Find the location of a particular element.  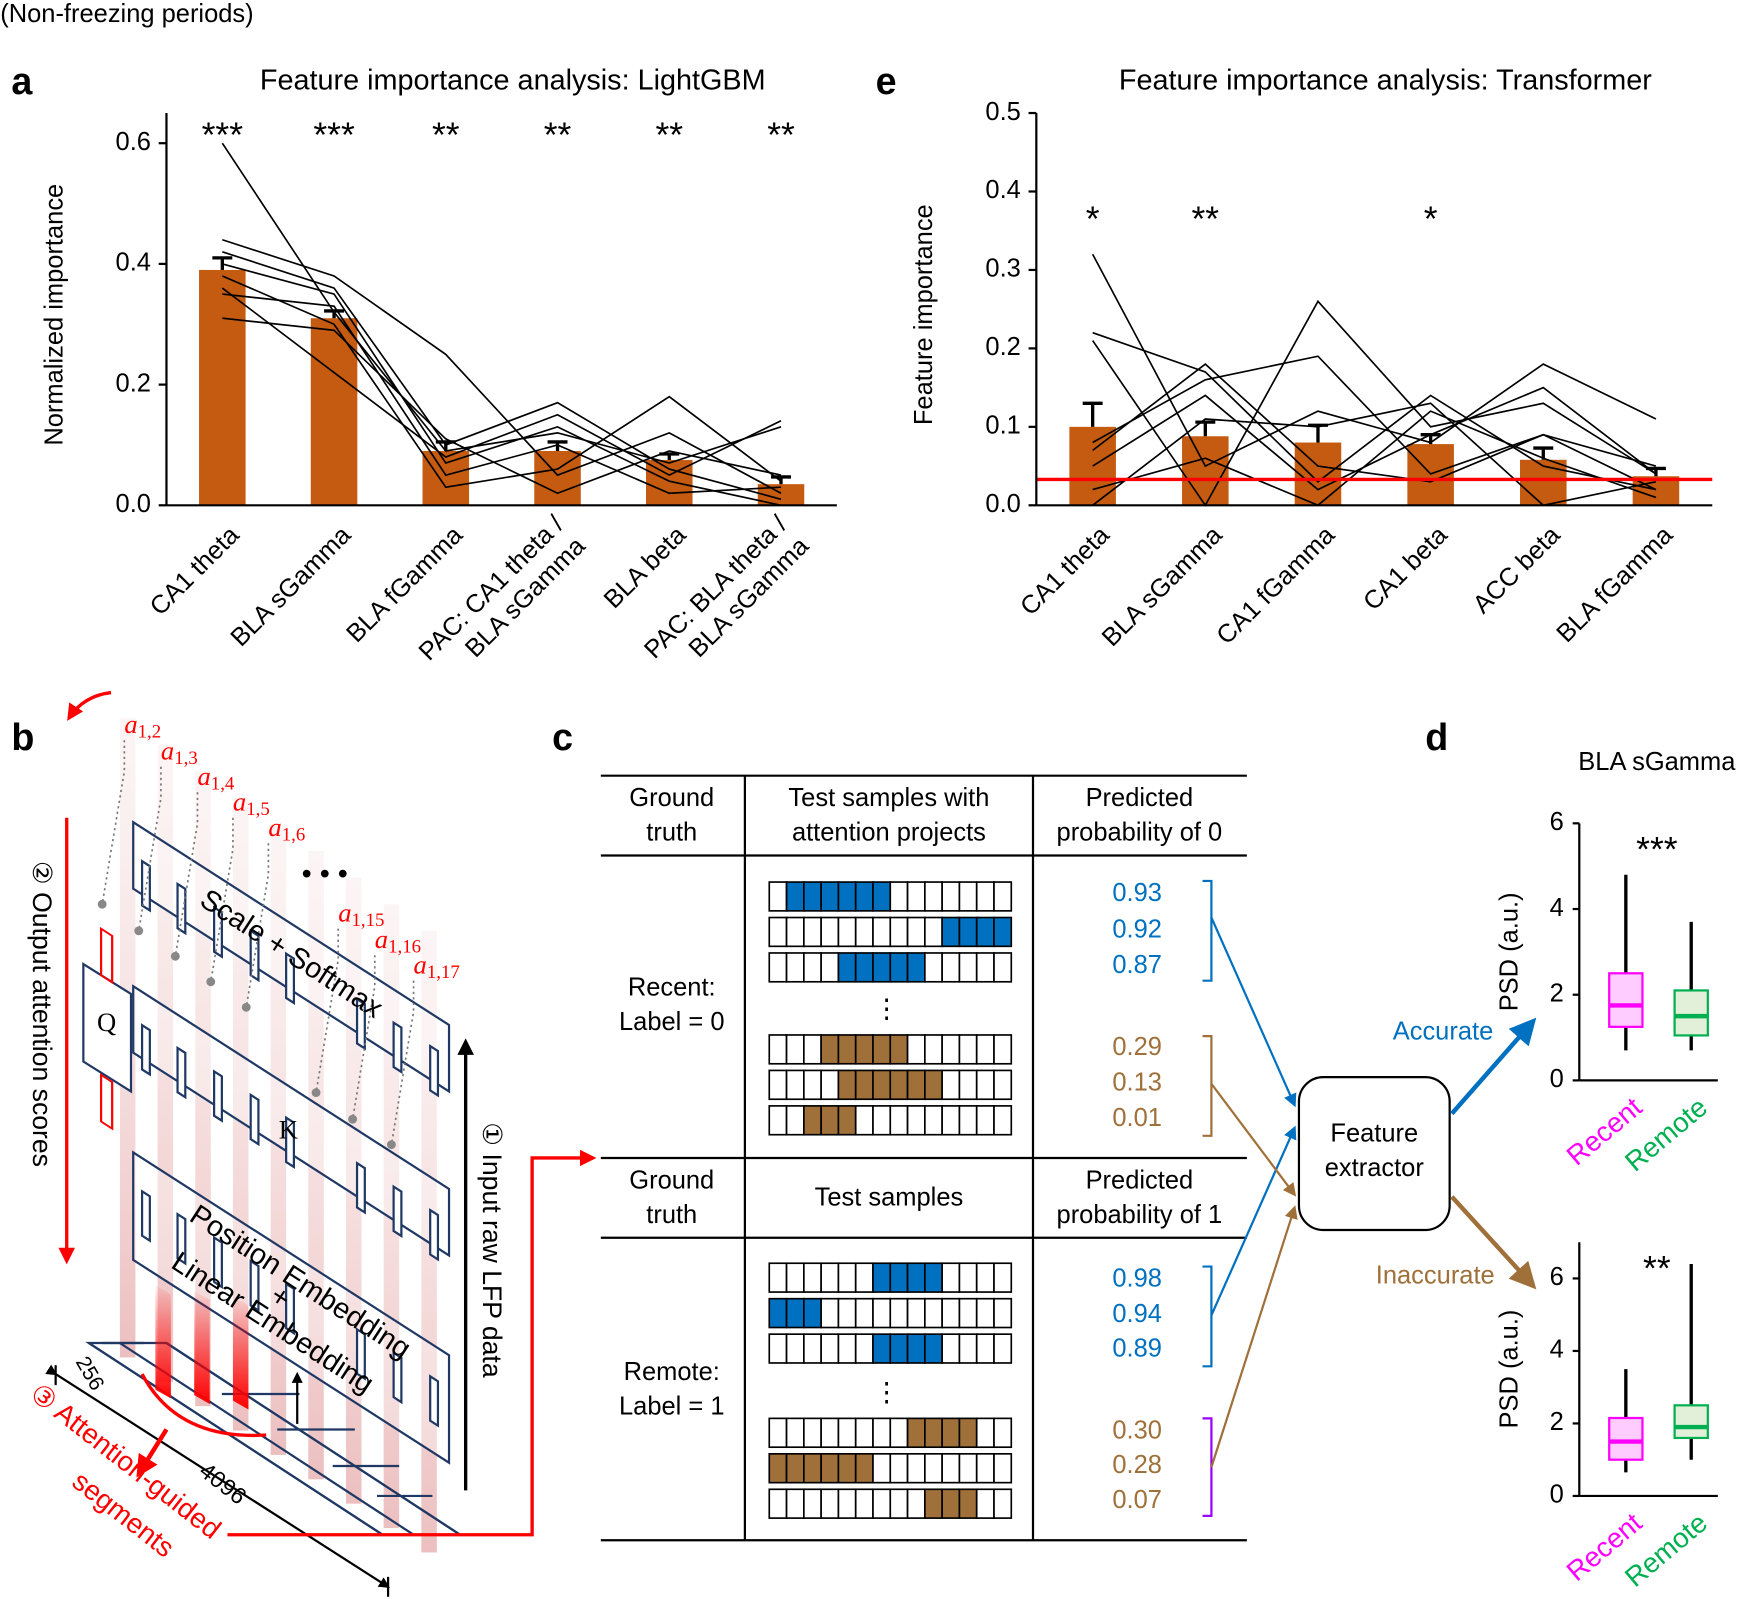

attention-label: a1,3 is located at coordinates (179, 753).